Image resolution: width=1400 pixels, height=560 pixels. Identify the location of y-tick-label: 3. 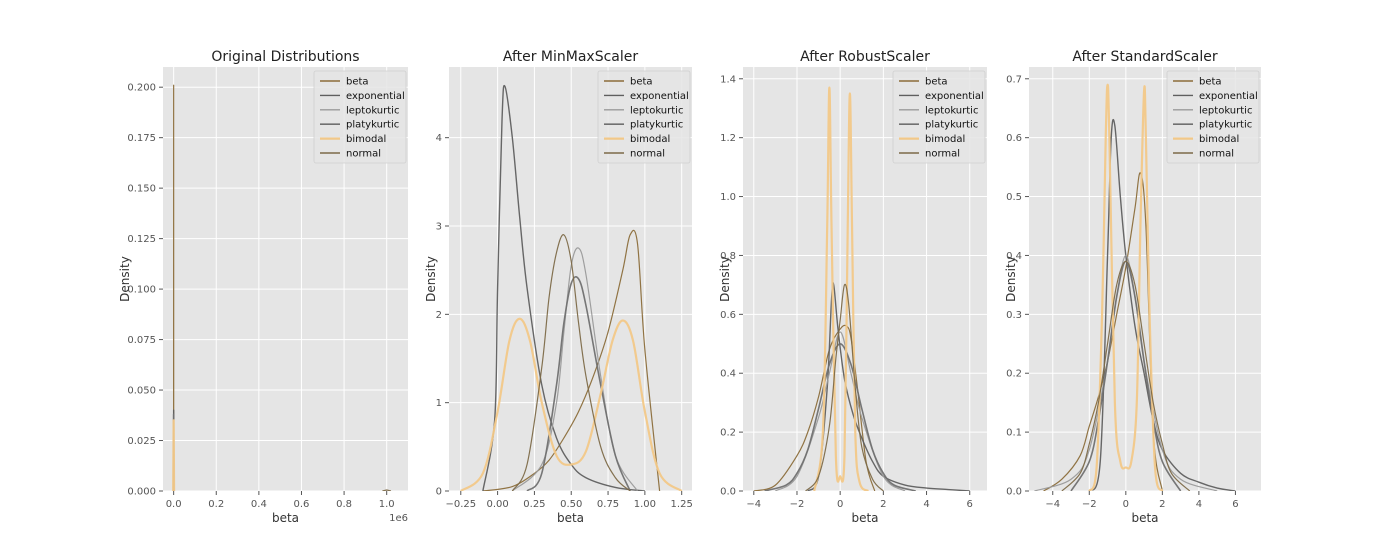
(439, 227).